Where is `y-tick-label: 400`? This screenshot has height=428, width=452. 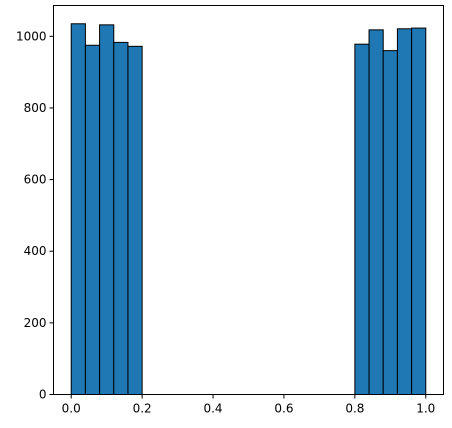 y-tick-label: 400 is located at coordinates (35, 251).